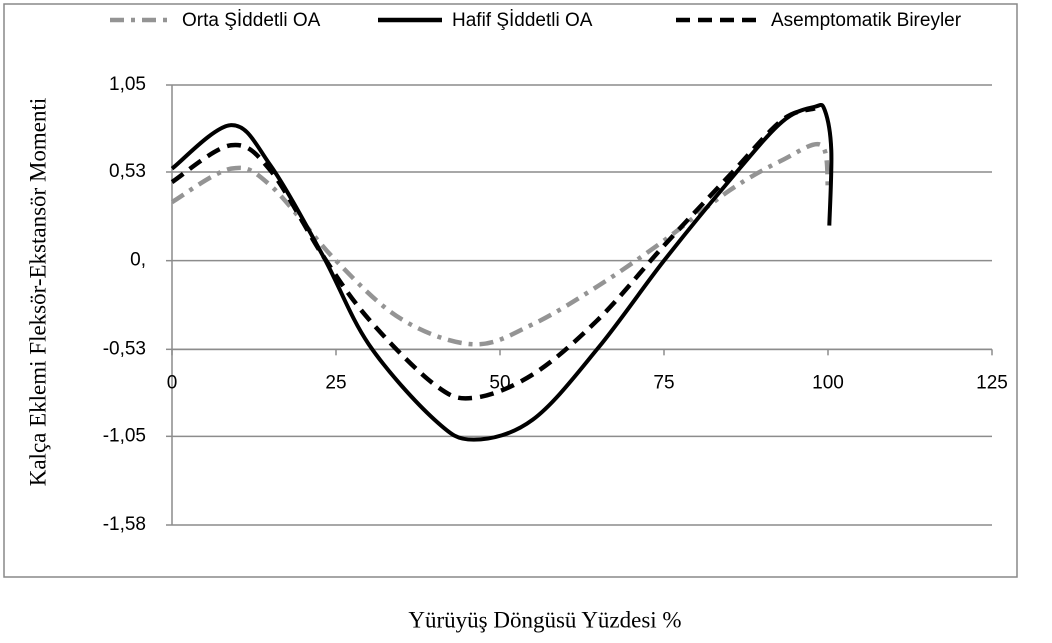 This screenshot has width=1052, height=643. Describe the element at coordinates (522, 20) in the screenshot. I see `legend-label: Hafif Şİddetli OA` at that location.